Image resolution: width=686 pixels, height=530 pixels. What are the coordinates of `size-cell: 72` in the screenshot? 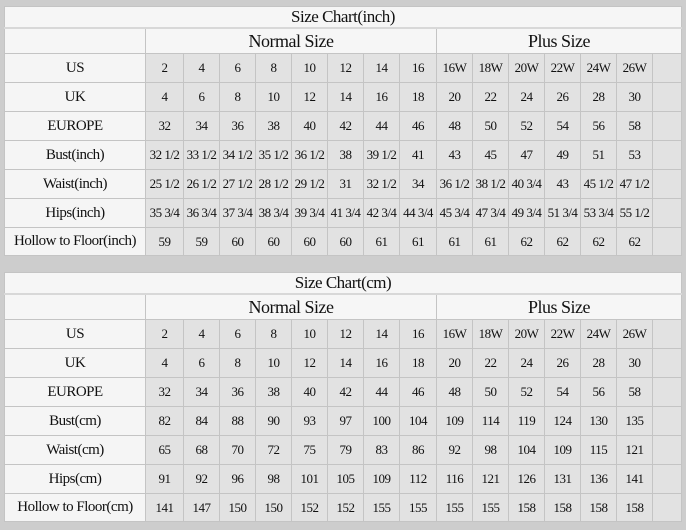 It's located at (273, 450).